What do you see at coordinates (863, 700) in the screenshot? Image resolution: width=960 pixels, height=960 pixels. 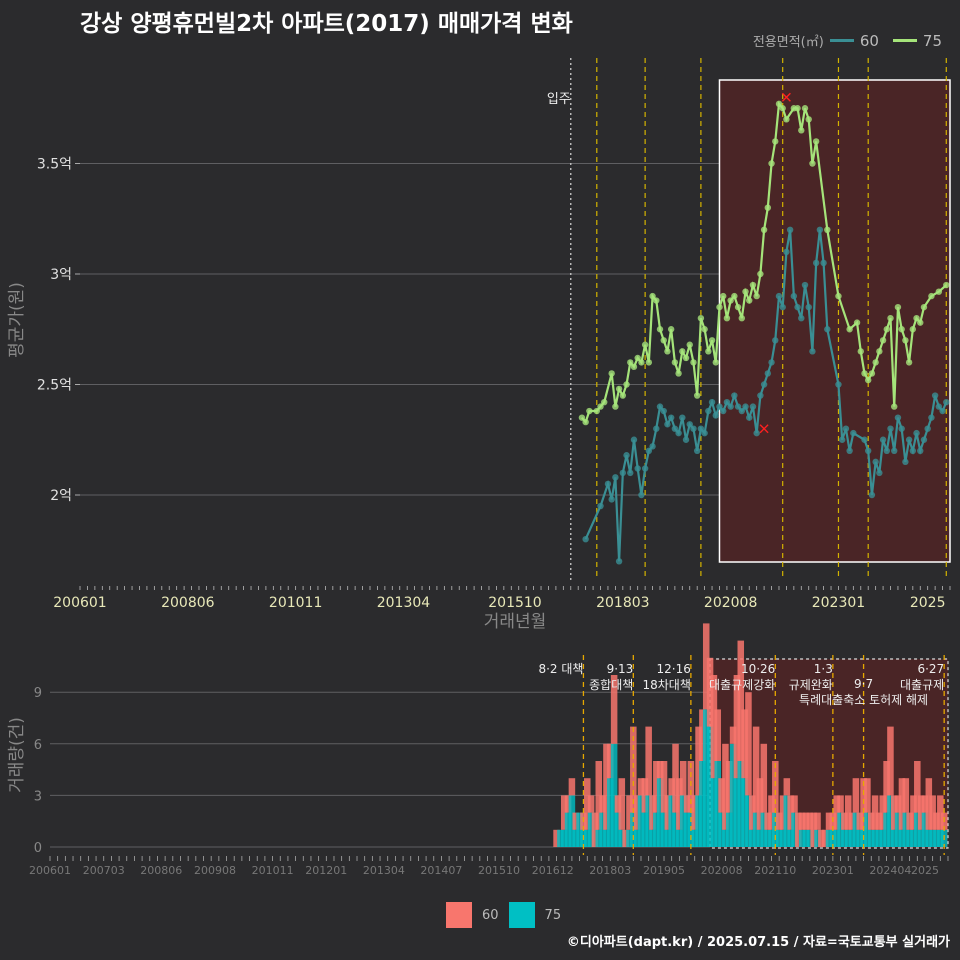 I see `policy-label-2: 특례대출축소 토허제 해제` at bounding box center [863, 700].